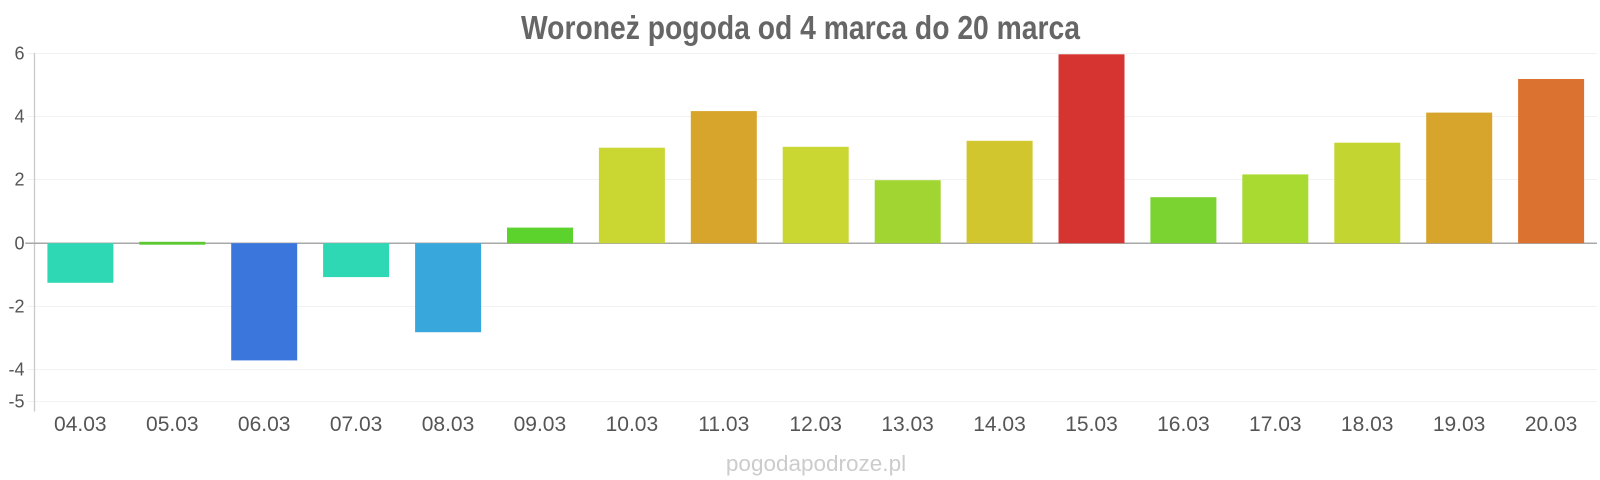  I want to click on svg-text: 15.03, so click(1091, 424).